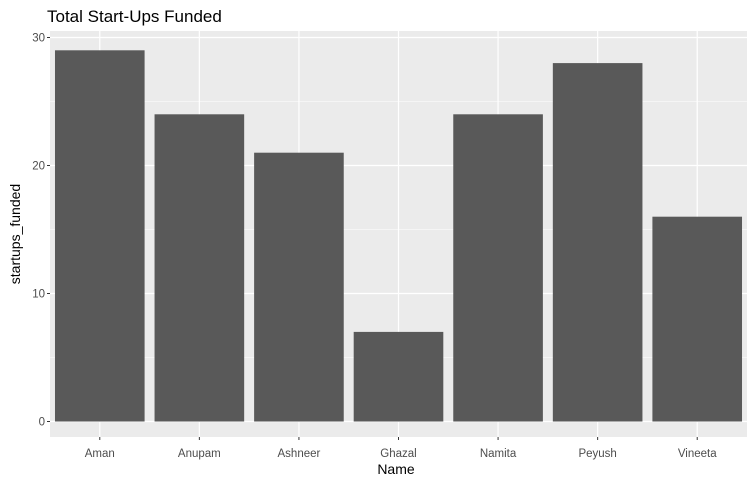  Describe the element at coordinates (396, 469) in the screenshot. I see `x-axis-title: Name` at that location.